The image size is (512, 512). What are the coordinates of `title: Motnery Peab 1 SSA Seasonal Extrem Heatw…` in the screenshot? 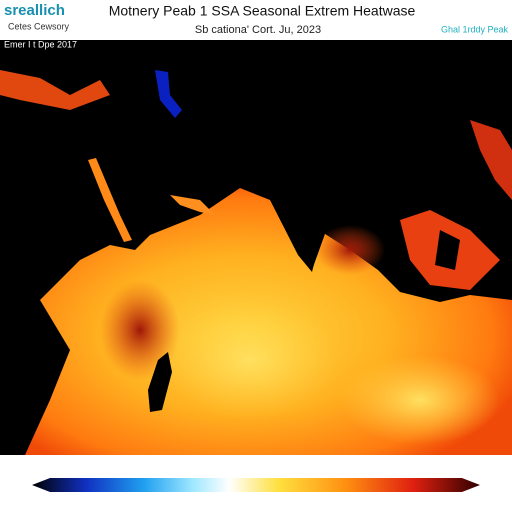 It's located at (262, 11).